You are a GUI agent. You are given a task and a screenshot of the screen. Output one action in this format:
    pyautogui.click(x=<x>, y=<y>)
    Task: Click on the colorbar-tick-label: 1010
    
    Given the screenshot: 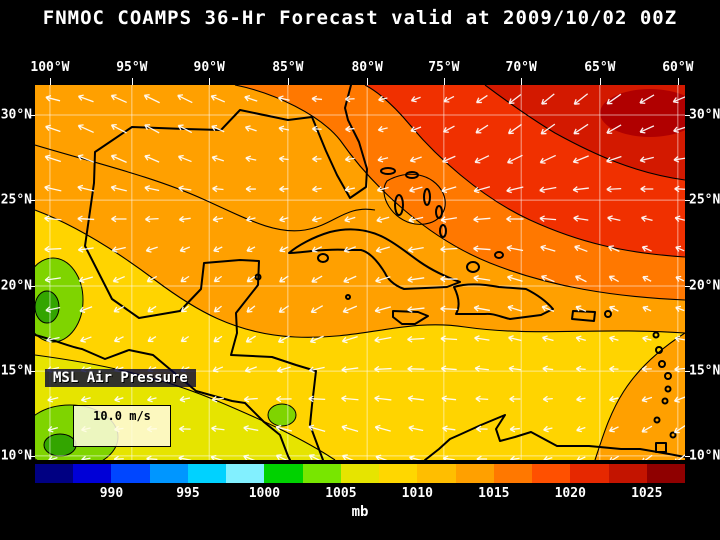 What is the action you would take?
    pyautogui.click(x=417, y=493)
    